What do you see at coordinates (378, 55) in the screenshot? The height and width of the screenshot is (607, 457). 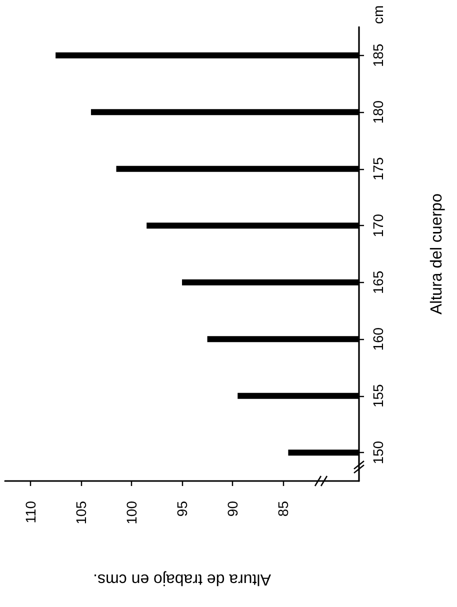 I see `y-tick-label: 185` at bounding box center [378, 55].